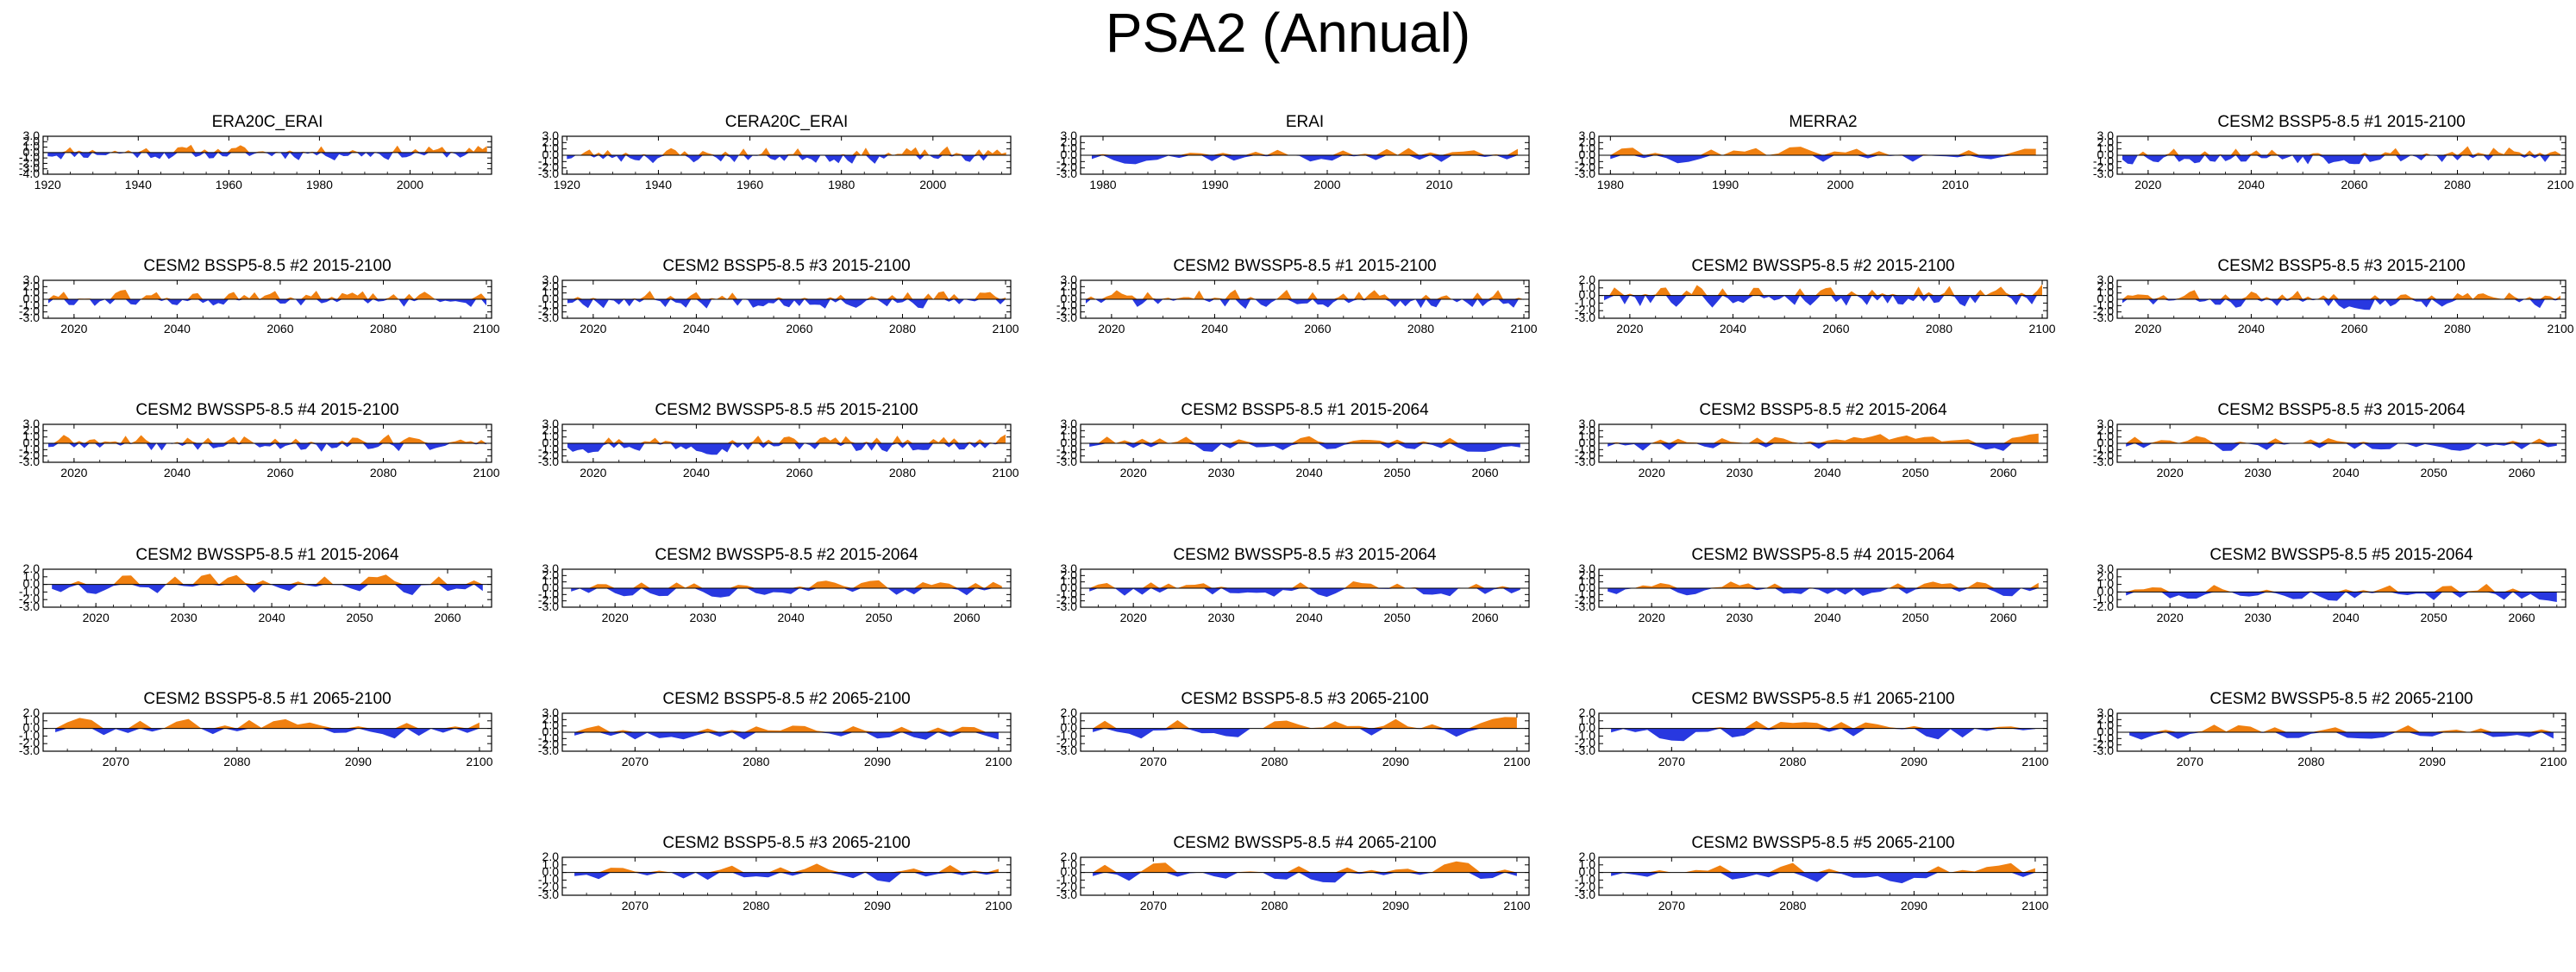 Image resolution: width=2576 pixels, height=972 pixels. Describe the element at coordinates (1823, 699) in the screenshot. I see `chart-title: CESM2 BWSSP5-8.5 #1 2065-2100` at that location.